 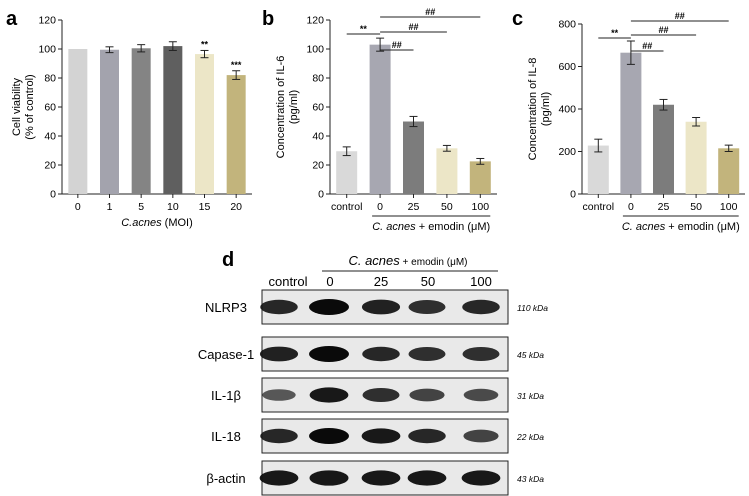 What do you see at coordinates (281, 107) in the screenshot?
I see `y-axis-title-line: Concentration of IL-6` at bounding box center [281, 107].